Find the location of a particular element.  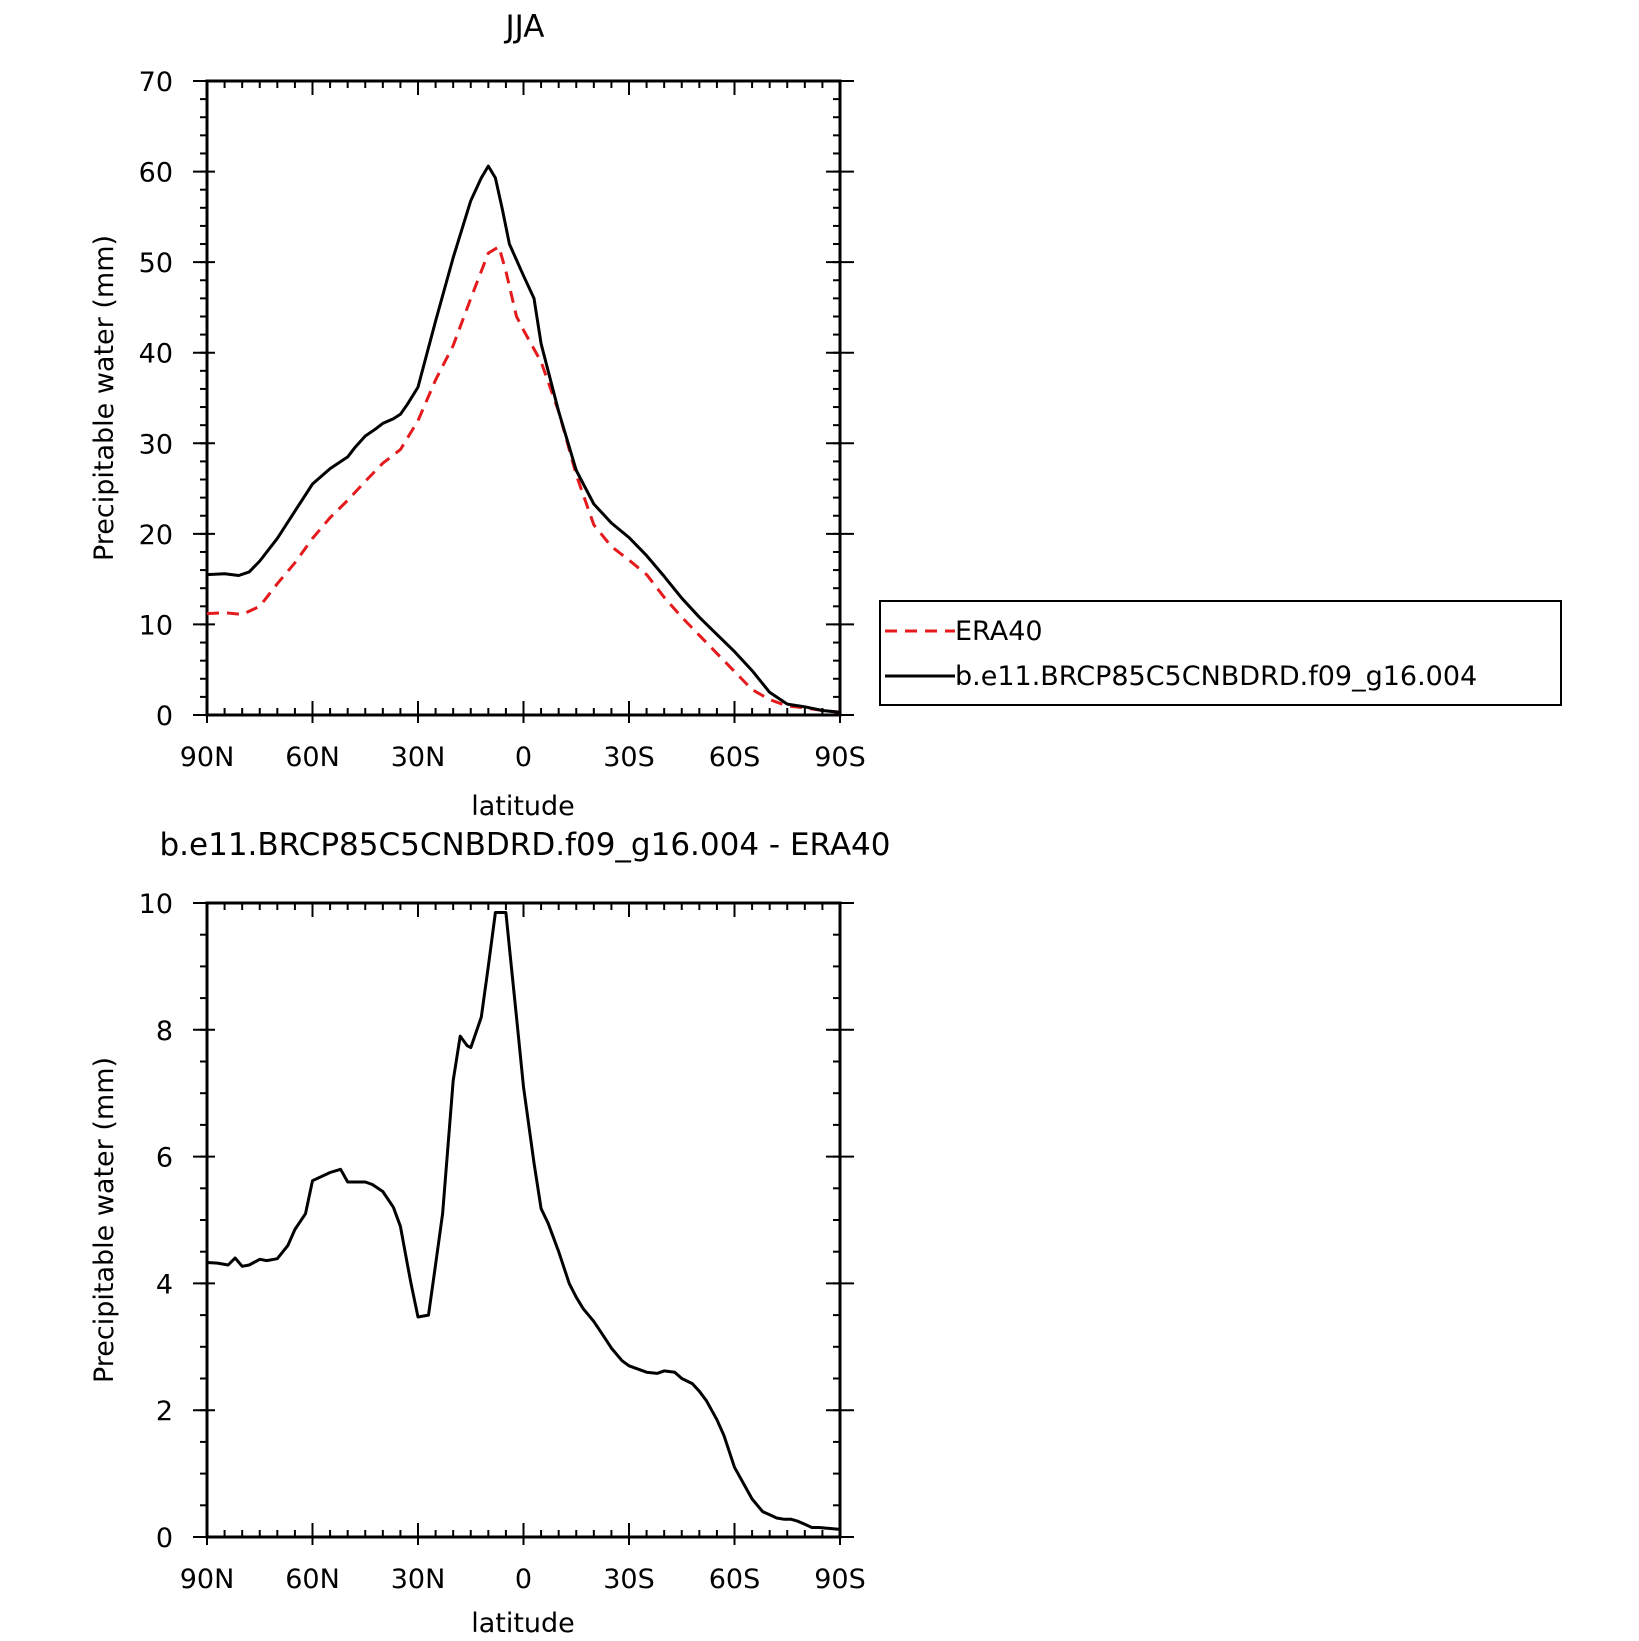

top-x-tick-label: 60N is located at coordinates (312, 757).